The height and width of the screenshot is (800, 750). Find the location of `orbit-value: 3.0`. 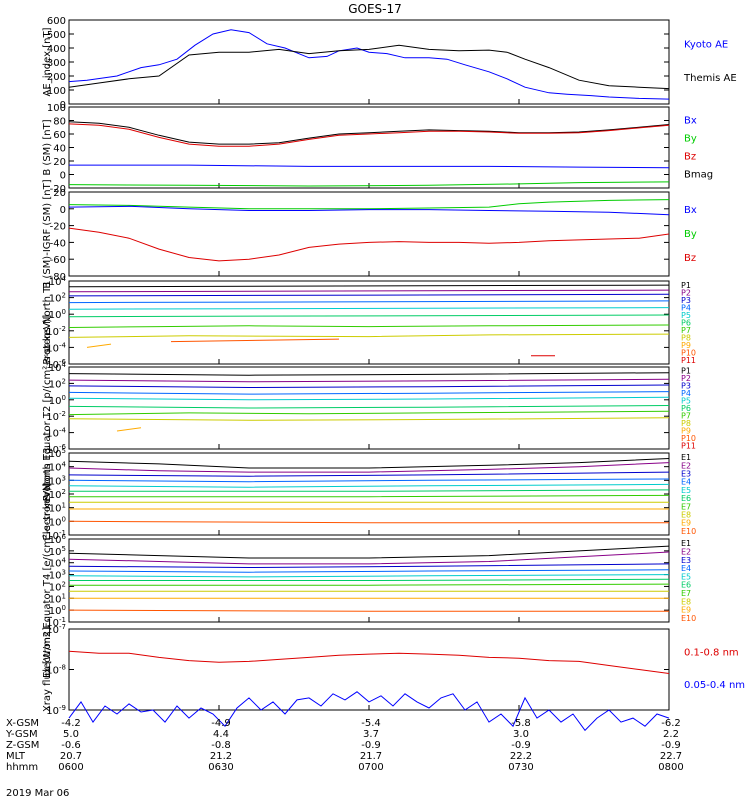

orbit-value: 3.0 is located at coordinates (521, 734).